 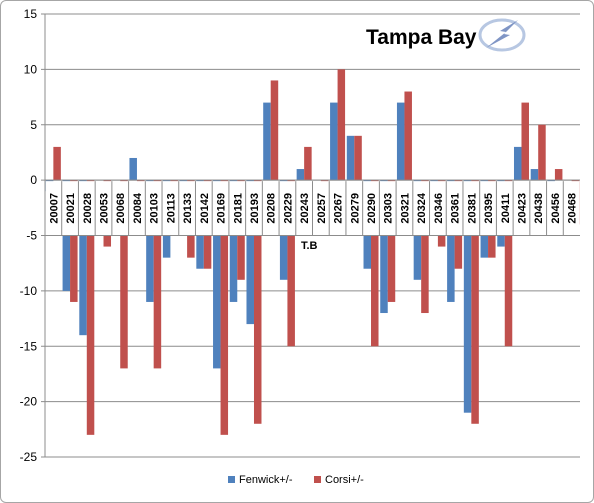 What do you see at coordinates (54, 208) in the screenshot?
I see `category-label: 20007` at bounding box center [54, 208].